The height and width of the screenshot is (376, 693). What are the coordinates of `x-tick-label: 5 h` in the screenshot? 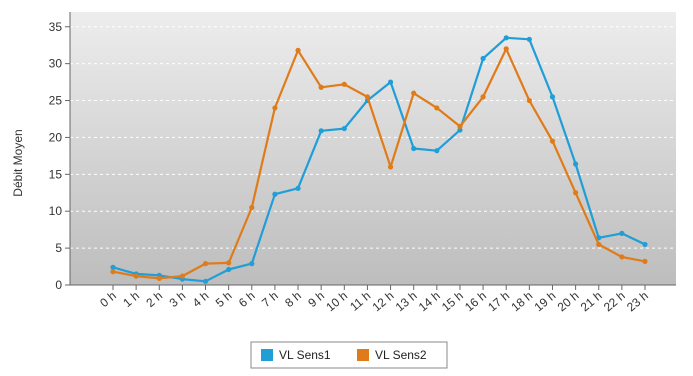 It's located at (224, 299).